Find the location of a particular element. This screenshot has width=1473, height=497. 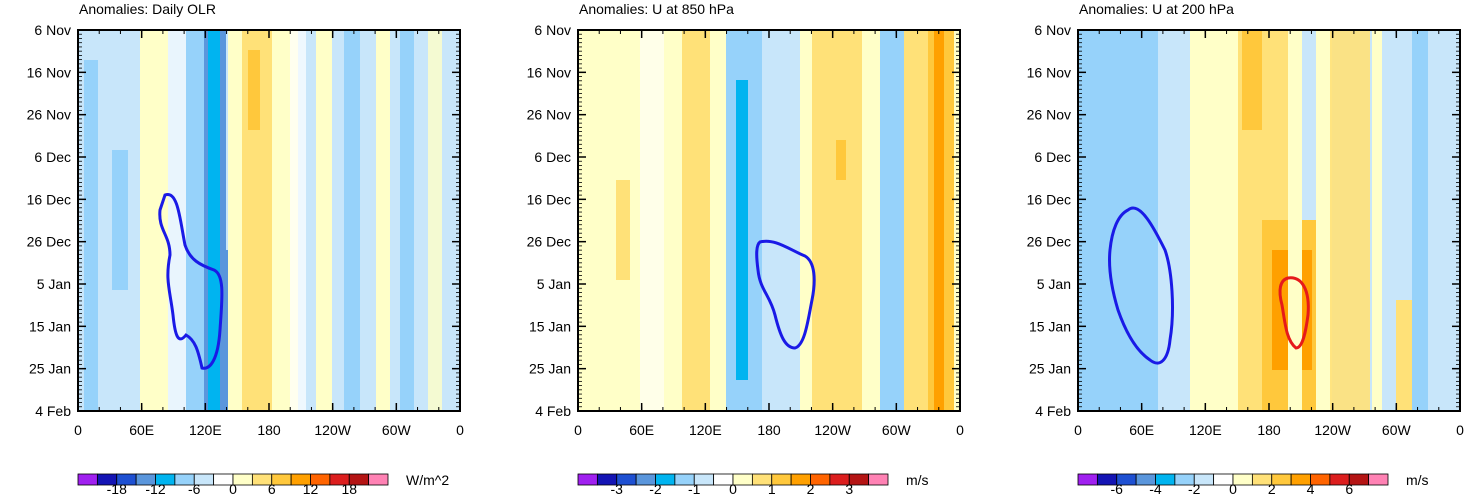

colorbar-label: 18 is located at coordinates (349, 489).